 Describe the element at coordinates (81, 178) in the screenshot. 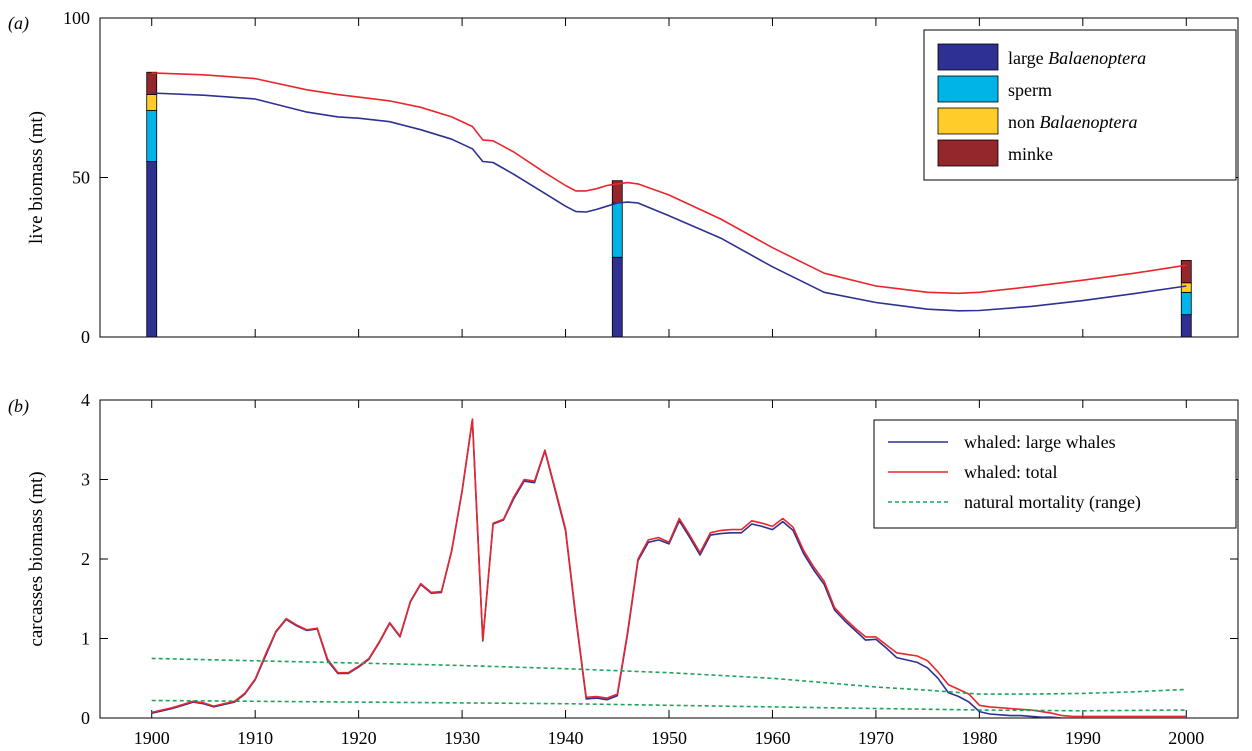

I see `y-tick-label: 50` at that location.